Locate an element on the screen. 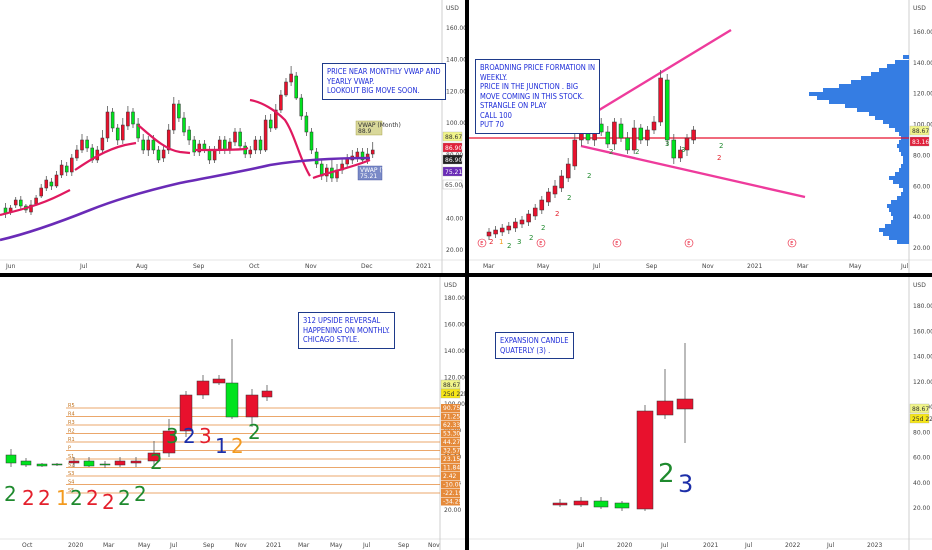 The image size is (932, 550). time-axis-label: Jun is located at coordinates (10, 266).